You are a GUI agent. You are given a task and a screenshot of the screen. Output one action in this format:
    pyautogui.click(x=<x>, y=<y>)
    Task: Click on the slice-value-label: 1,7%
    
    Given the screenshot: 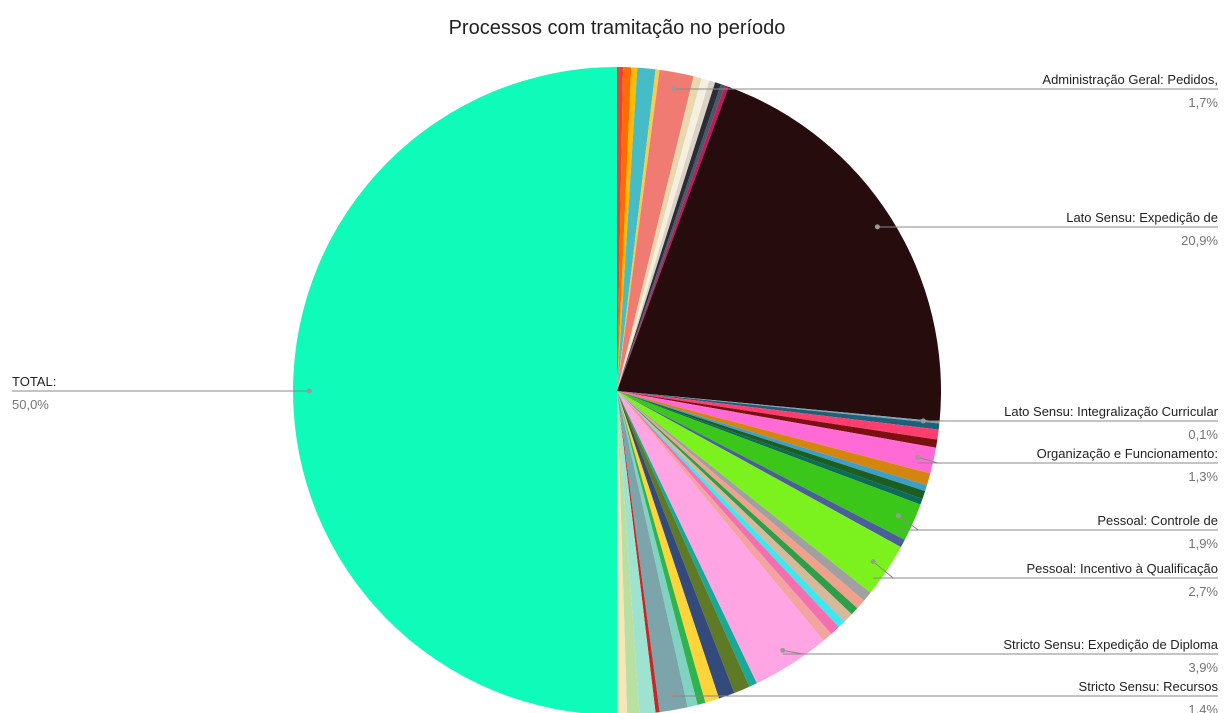 What is the action you would take?
    pyautogui.click(x=1203, y=102)
    